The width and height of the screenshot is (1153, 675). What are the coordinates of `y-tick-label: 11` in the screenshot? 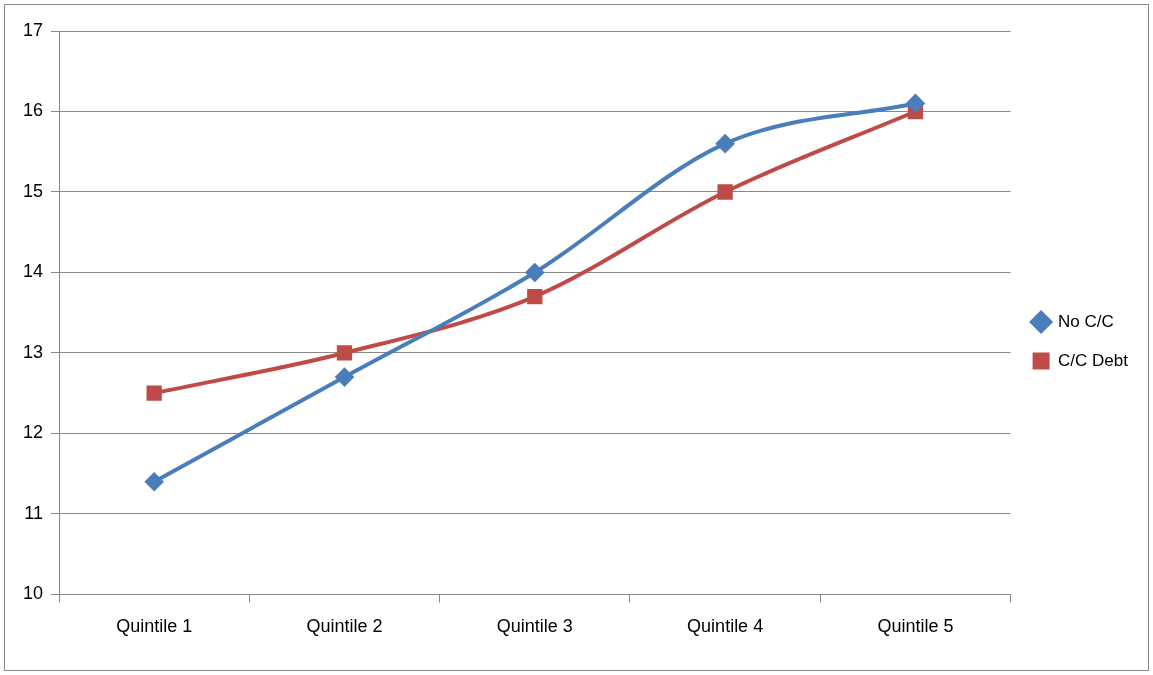 It's located at (34, 512).